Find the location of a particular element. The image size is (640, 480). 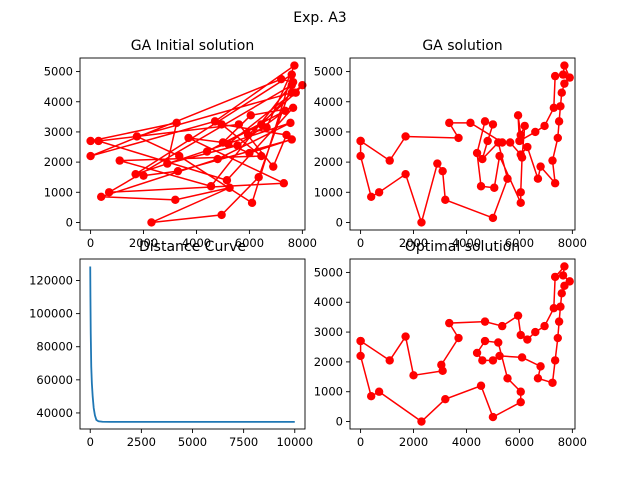

subplot-title: Optimal solution is located at coordinates (462, 247).